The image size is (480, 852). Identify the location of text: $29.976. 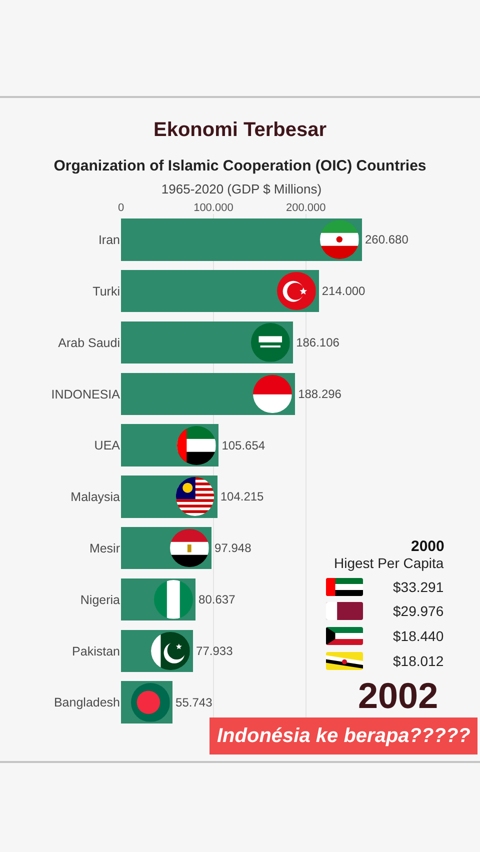
(418, 611).